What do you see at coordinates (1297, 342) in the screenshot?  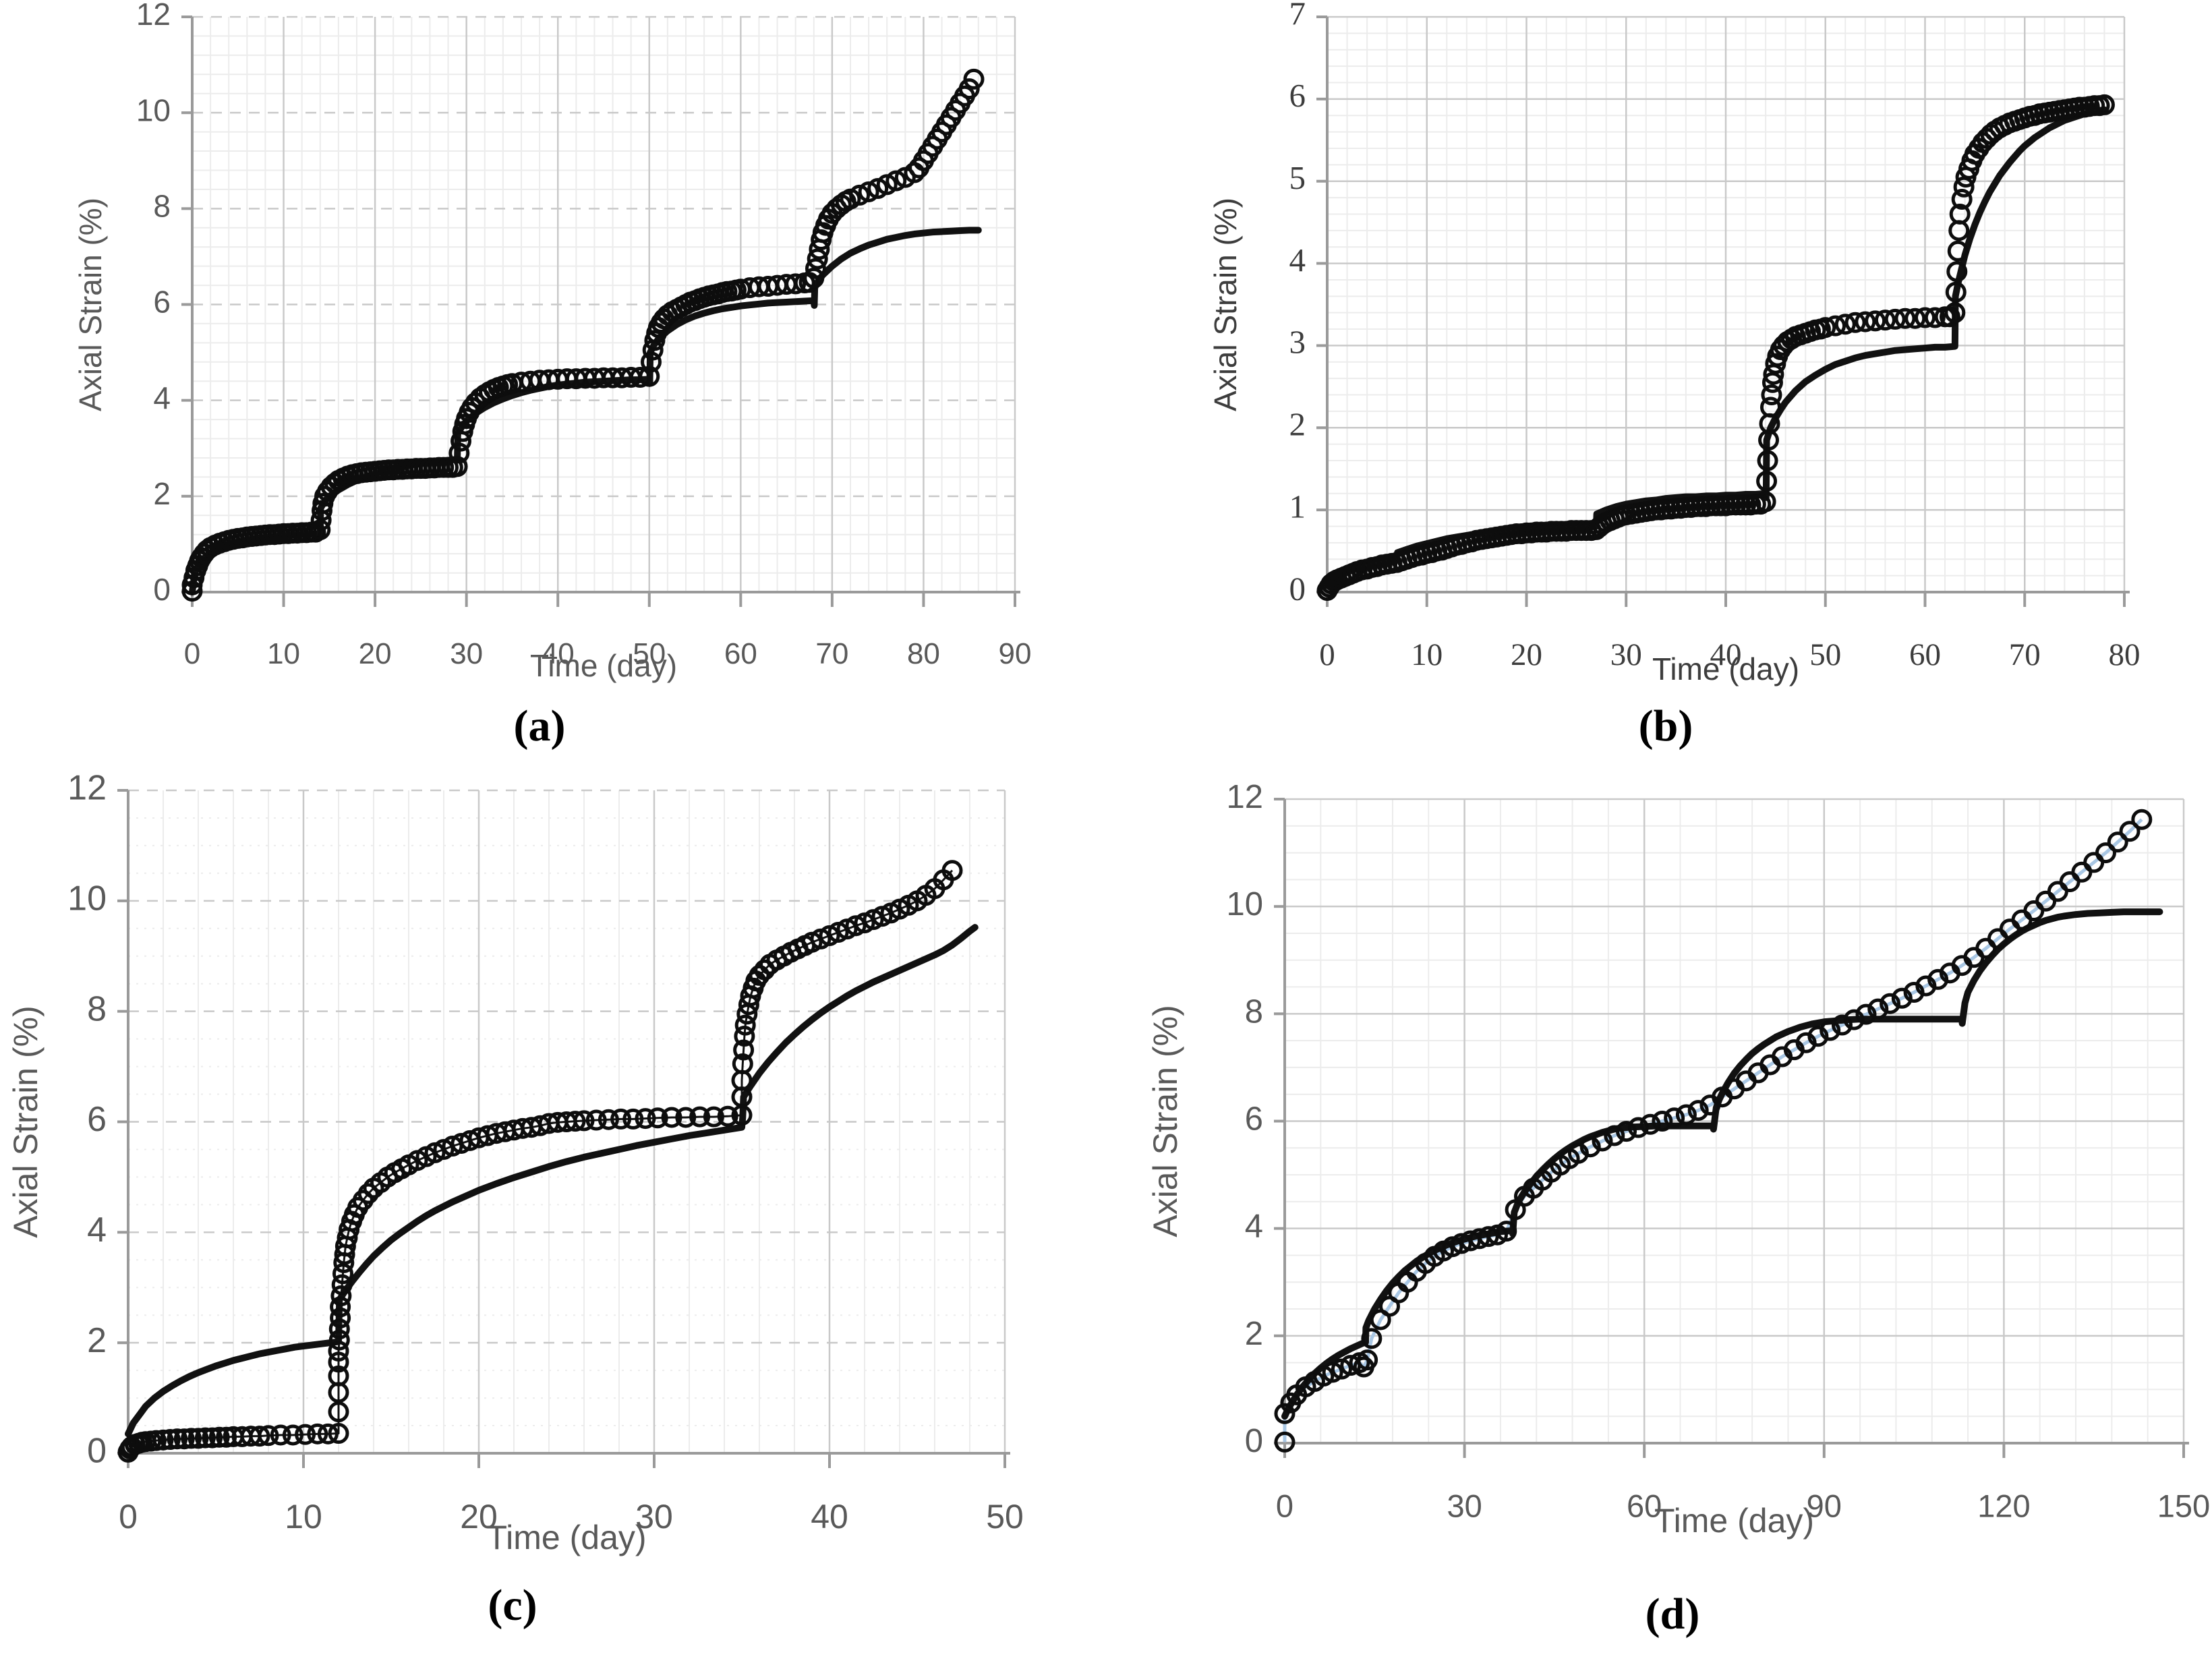 I see `y-tick-label: 3` at bounding box center [1297, 342].